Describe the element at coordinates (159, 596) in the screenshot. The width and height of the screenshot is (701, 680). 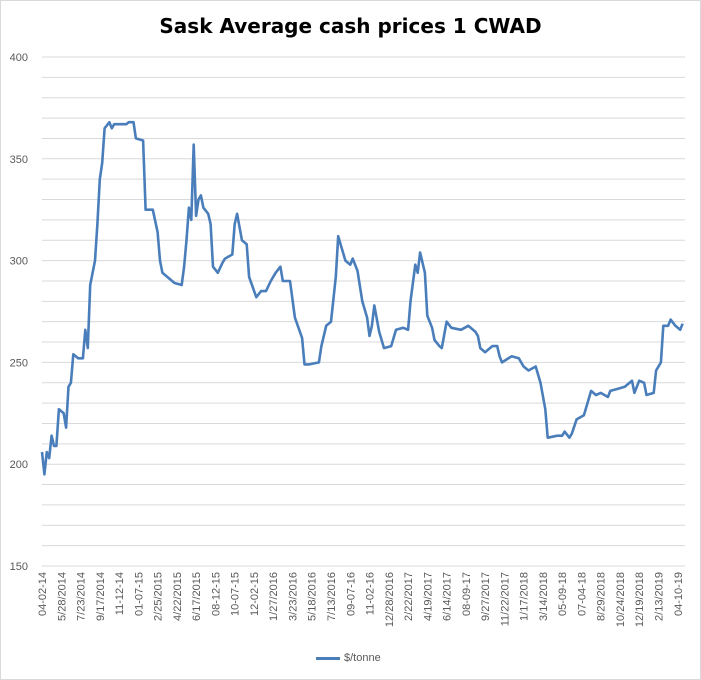
I see `x-tick-label: 2/25/2015` at that location.